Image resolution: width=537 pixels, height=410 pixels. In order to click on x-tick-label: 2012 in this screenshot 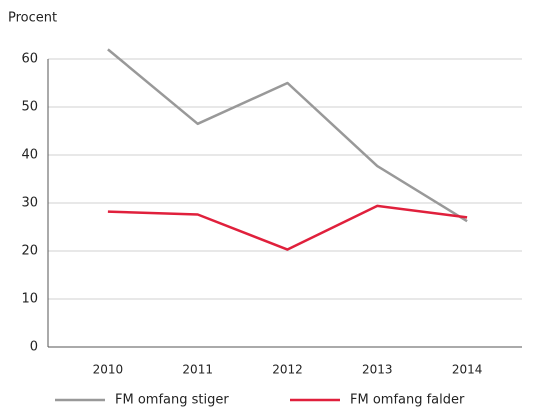, I will do `click(287, 370)`.